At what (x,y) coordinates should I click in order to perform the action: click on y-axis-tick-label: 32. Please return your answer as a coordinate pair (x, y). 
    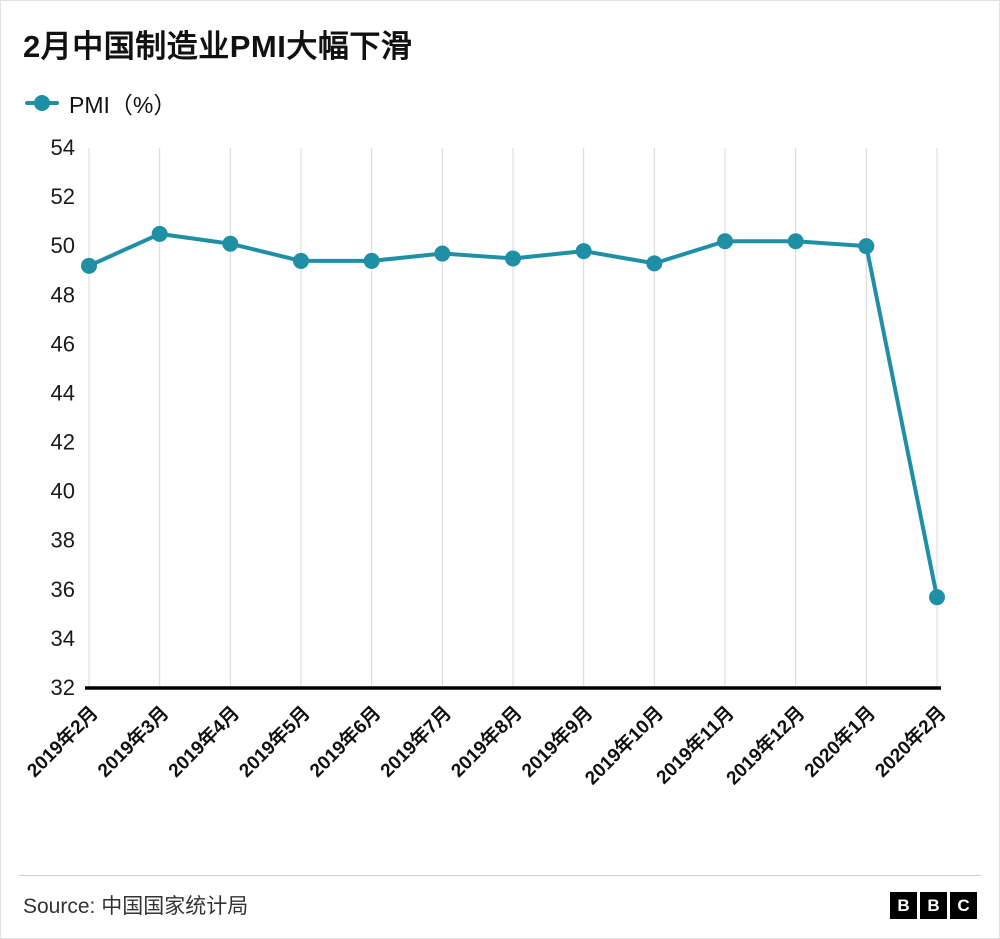
    Looking at the image, I should click on (63, 687).